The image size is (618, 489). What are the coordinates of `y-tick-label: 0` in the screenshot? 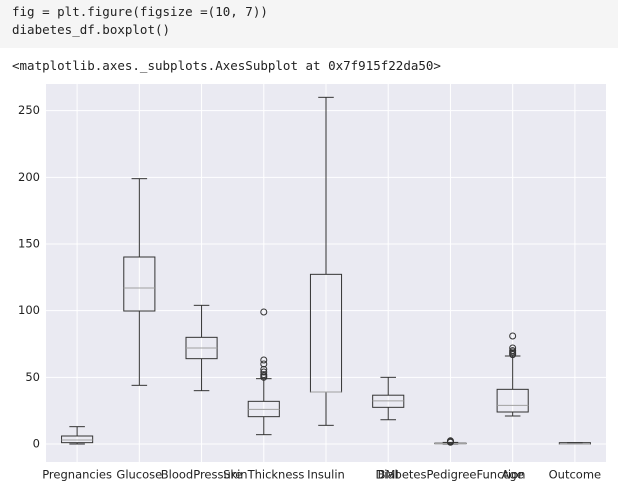 It's located at (36, 444).